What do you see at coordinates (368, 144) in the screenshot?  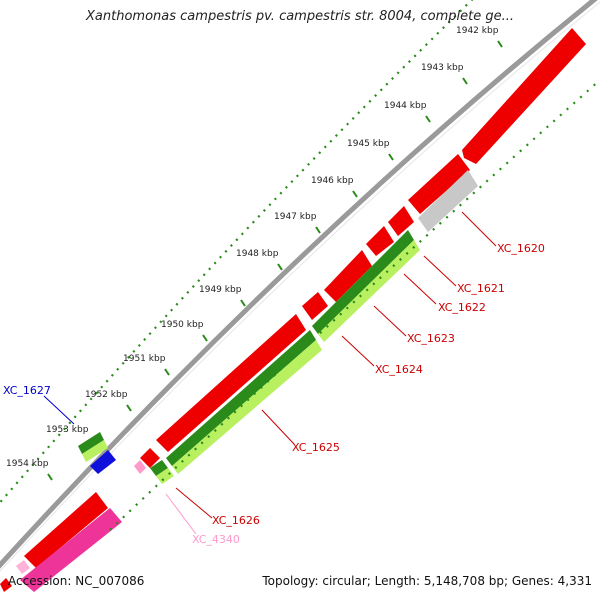 I see `ruler-tick-label: 1945 kbp` at bounding box center [368, 144].